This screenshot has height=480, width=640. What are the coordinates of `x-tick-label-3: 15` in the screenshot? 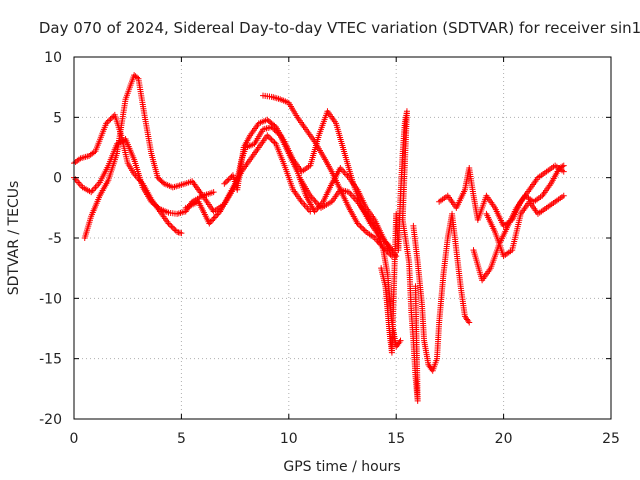 It's located at (396, 439).